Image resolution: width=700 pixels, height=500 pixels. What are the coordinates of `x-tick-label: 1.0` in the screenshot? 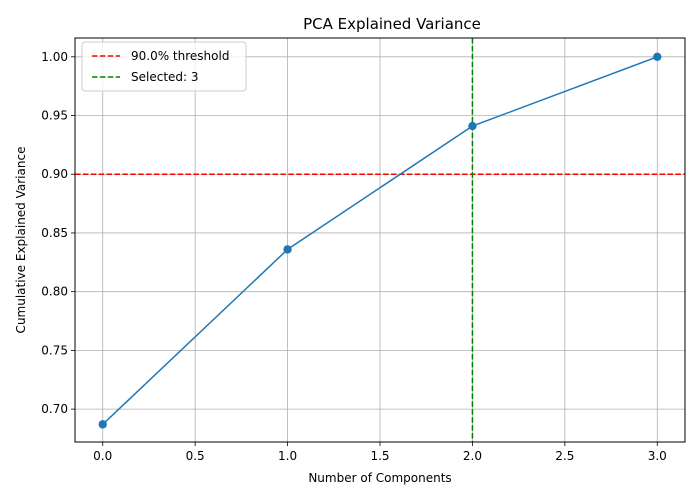 It's located at (287, 456).